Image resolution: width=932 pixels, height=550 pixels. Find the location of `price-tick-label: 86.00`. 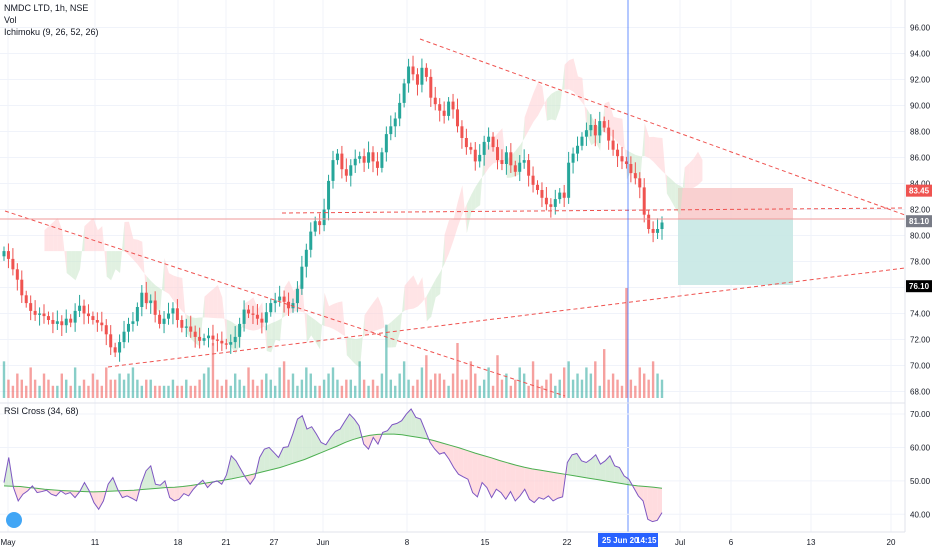

price-tick-label: 86.00 is located at coordinates (920, 158).